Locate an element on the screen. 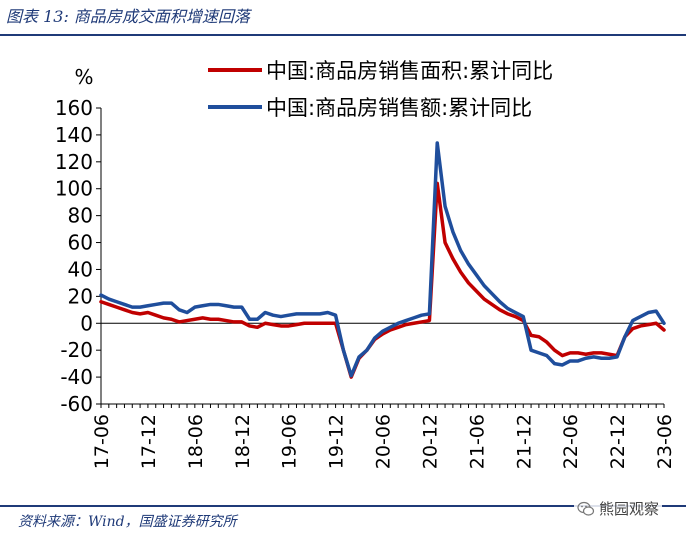  y-tick-label: 40 is located at coordinates (80, 269).